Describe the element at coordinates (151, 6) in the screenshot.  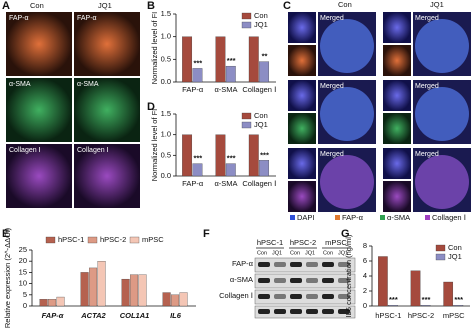
I see `panel-letter: B` at that location.